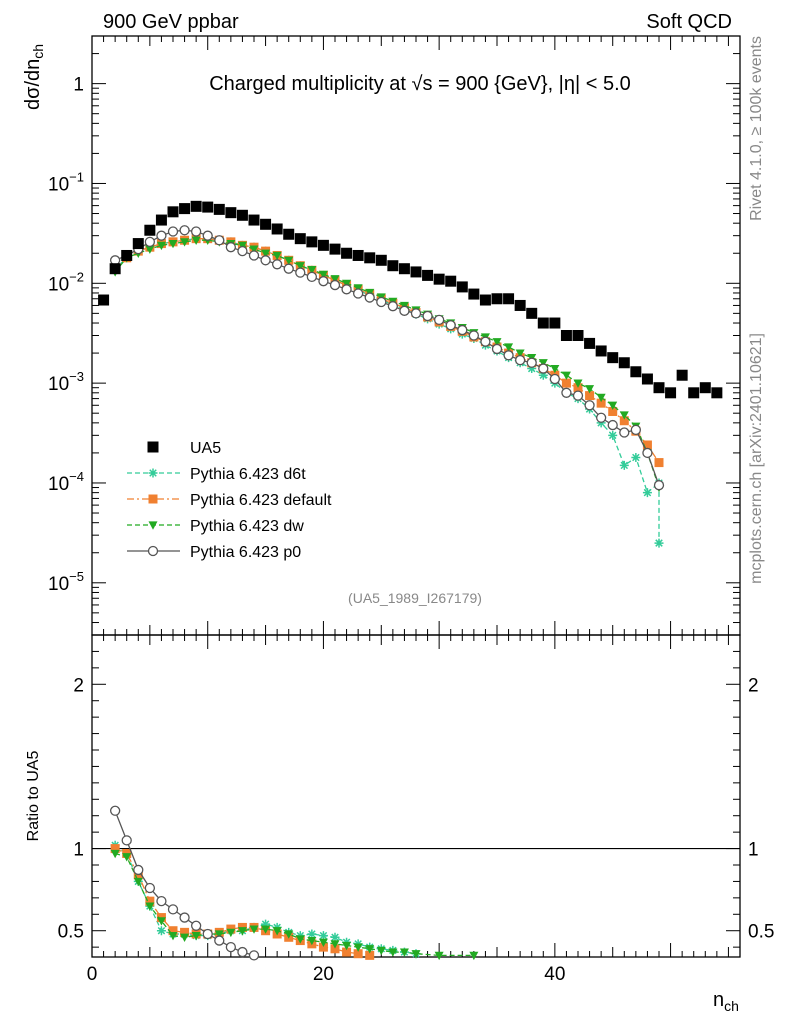 The height and width of the screenshot is (1024, 786). What do you see at coordinates (245, 552) in the screenshot?
I see `legend-label: Pythia 6.423 p0` at bounding box center [245, 552].